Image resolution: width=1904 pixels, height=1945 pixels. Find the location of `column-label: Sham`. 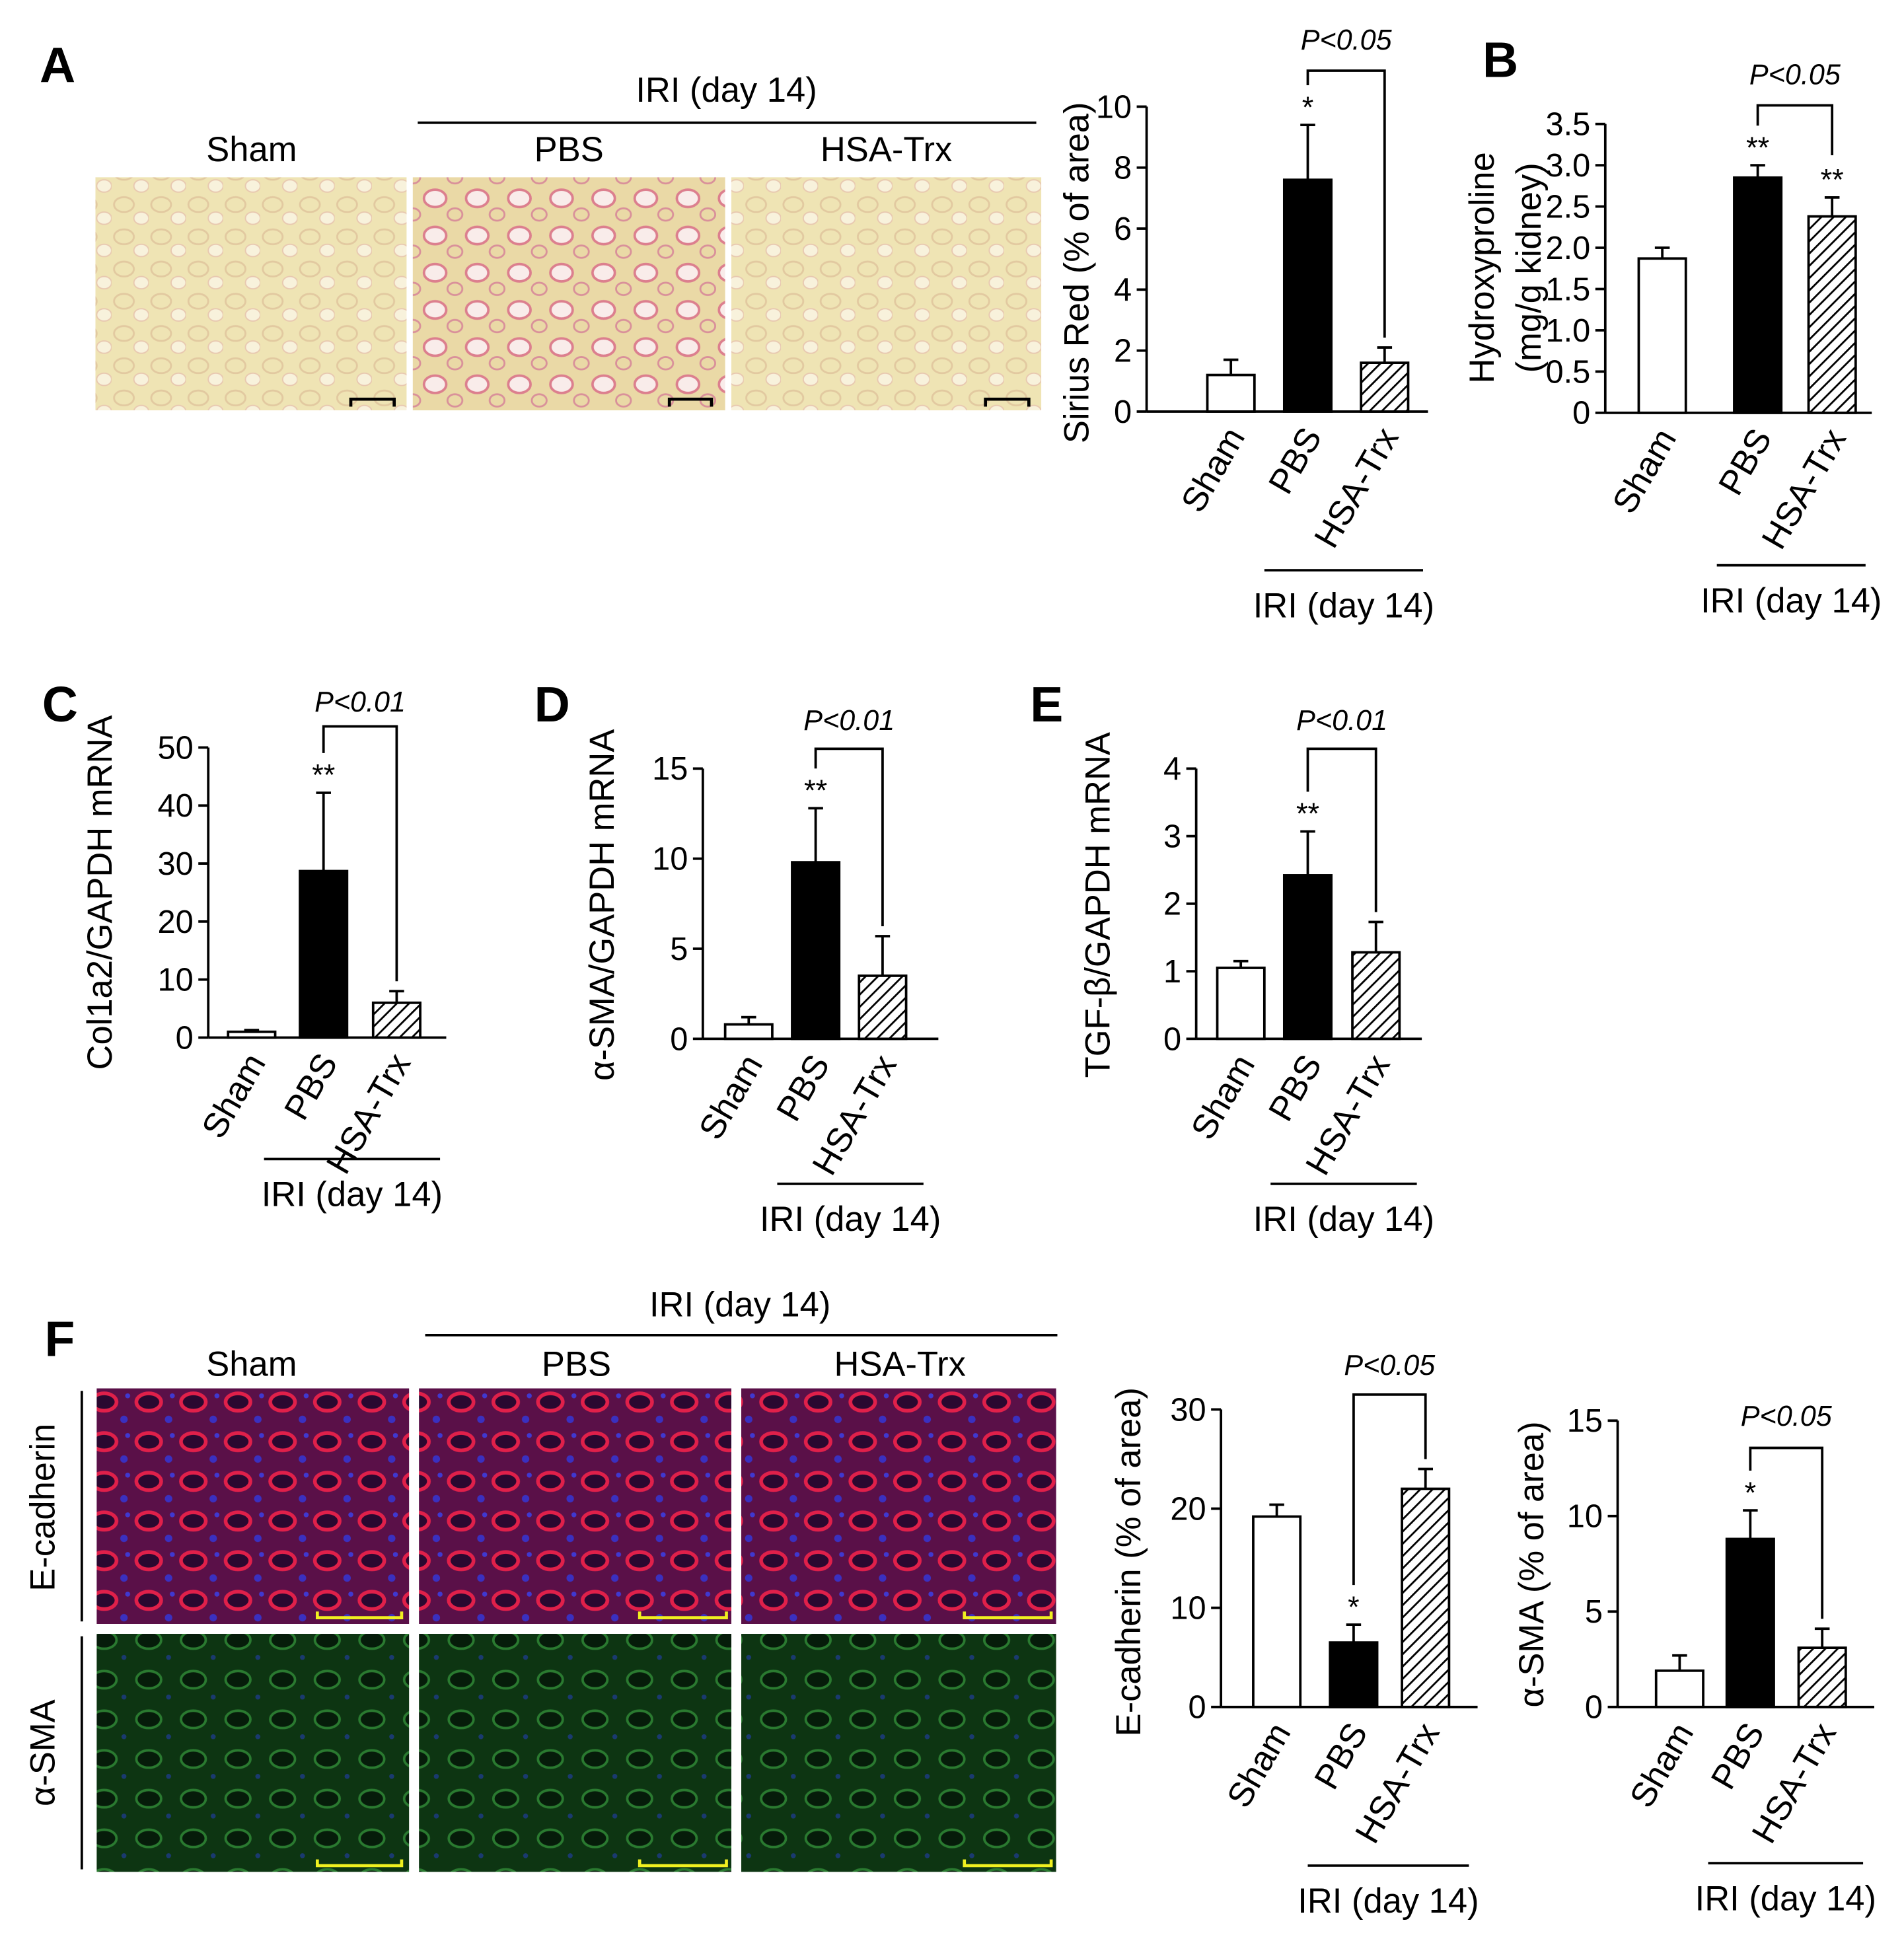

column-label: Sham is located at coordinates (251, 149).